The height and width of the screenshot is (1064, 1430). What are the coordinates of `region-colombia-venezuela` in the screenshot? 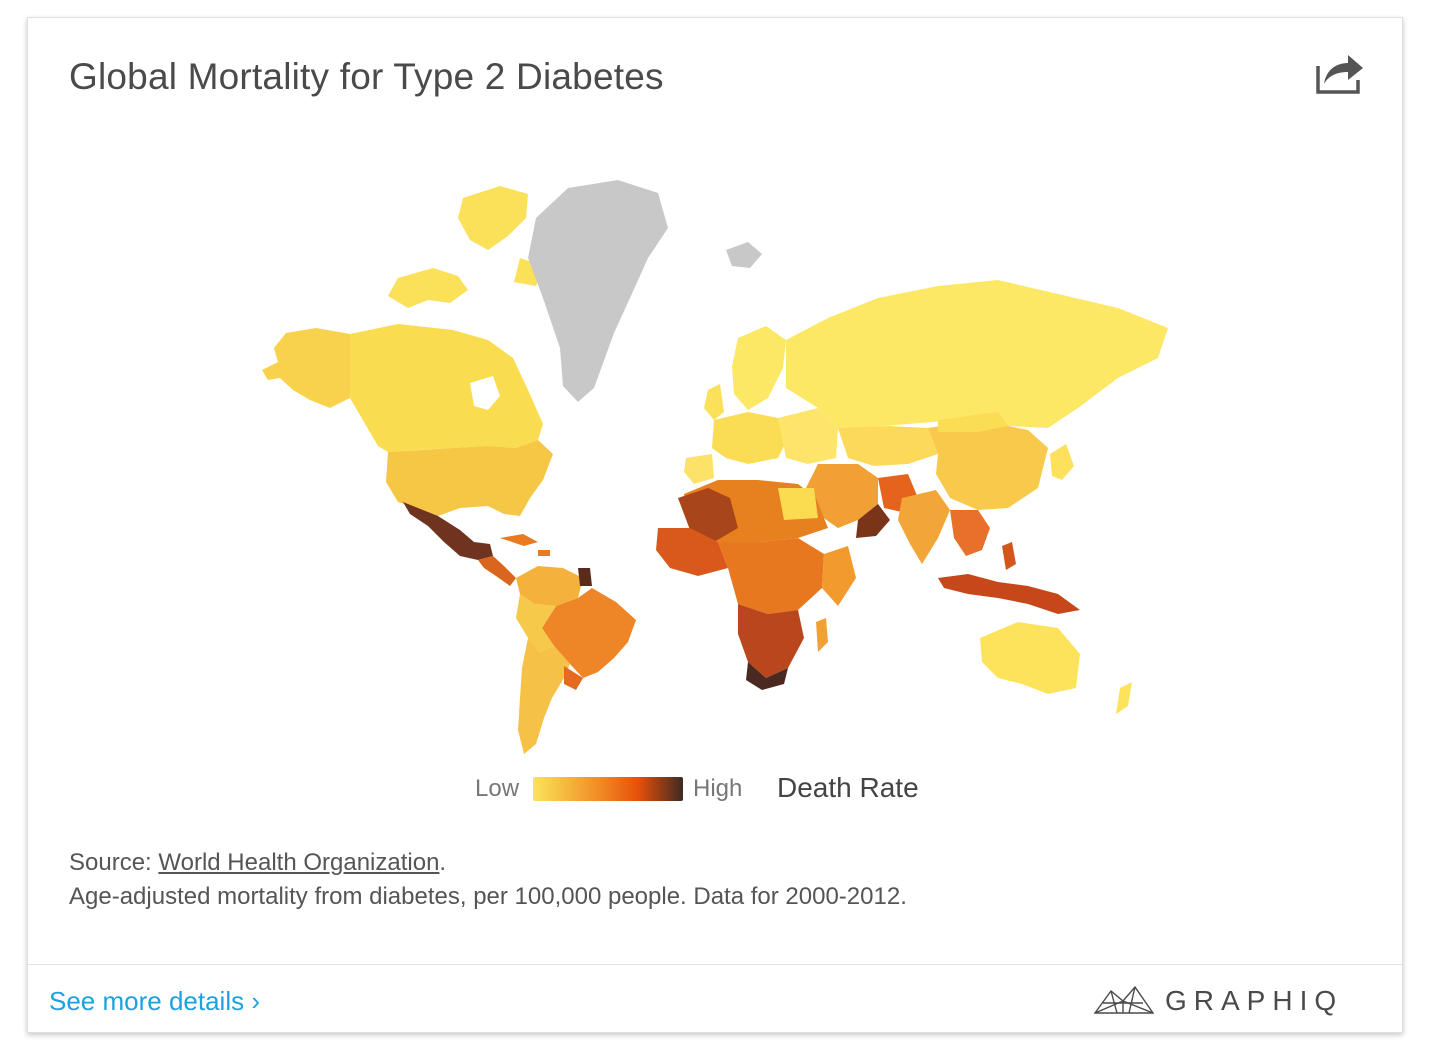 It's located at (549, 586).